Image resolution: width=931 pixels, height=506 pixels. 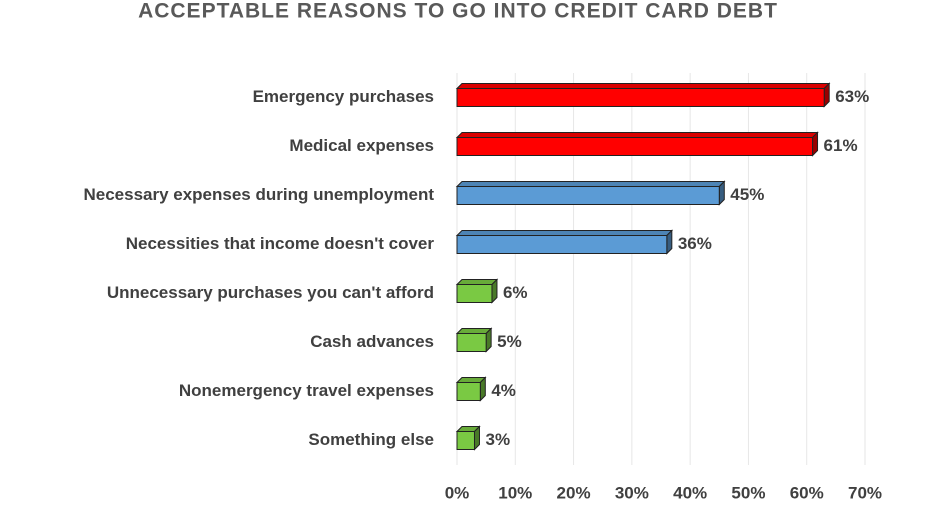 What do you see at coordinates (497, 439) in the screenshot?
I see `data-label: 3%` at bounding box center [497, 439].